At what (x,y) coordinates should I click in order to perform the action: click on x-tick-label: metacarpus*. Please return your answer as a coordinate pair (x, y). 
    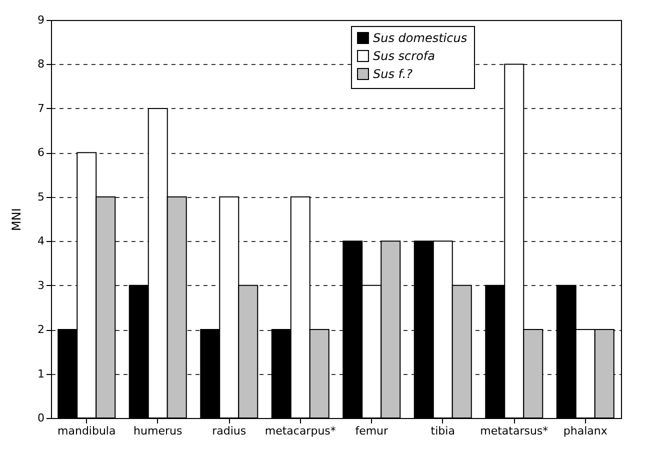
    Looking at the image, I should click on (300, 431).